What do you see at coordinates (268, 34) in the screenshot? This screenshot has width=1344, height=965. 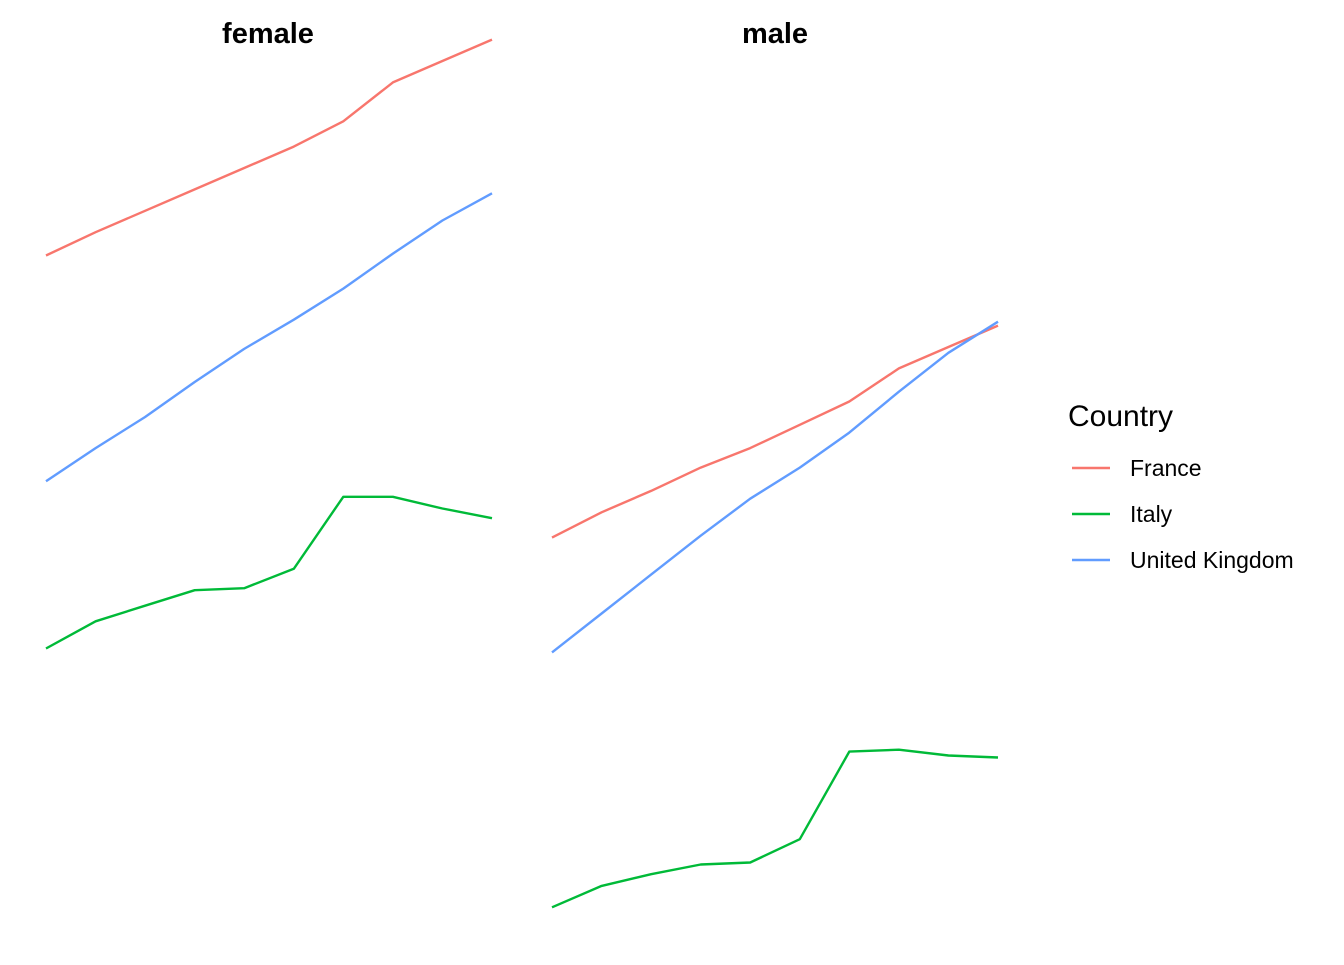 I see `panel-title: female` at bounding box center [268, 34].